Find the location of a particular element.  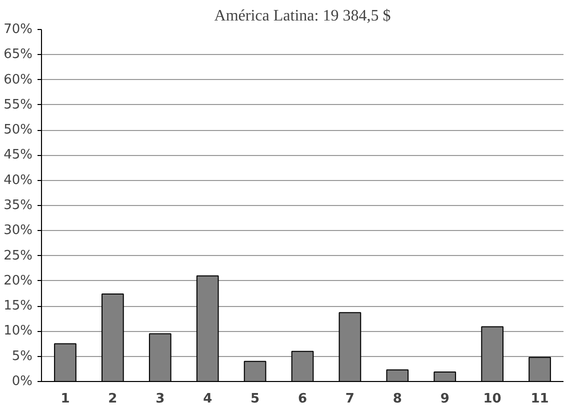

y-tick-label: 15% is located at coordinates (18, 306).